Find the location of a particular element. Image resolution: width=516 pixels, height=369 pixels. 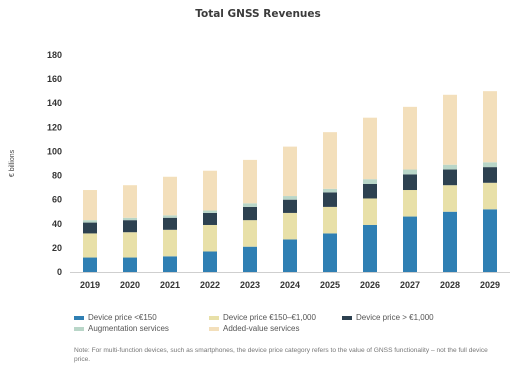

legend-label-3: Augmentation services is located at coordinates (128, 328).